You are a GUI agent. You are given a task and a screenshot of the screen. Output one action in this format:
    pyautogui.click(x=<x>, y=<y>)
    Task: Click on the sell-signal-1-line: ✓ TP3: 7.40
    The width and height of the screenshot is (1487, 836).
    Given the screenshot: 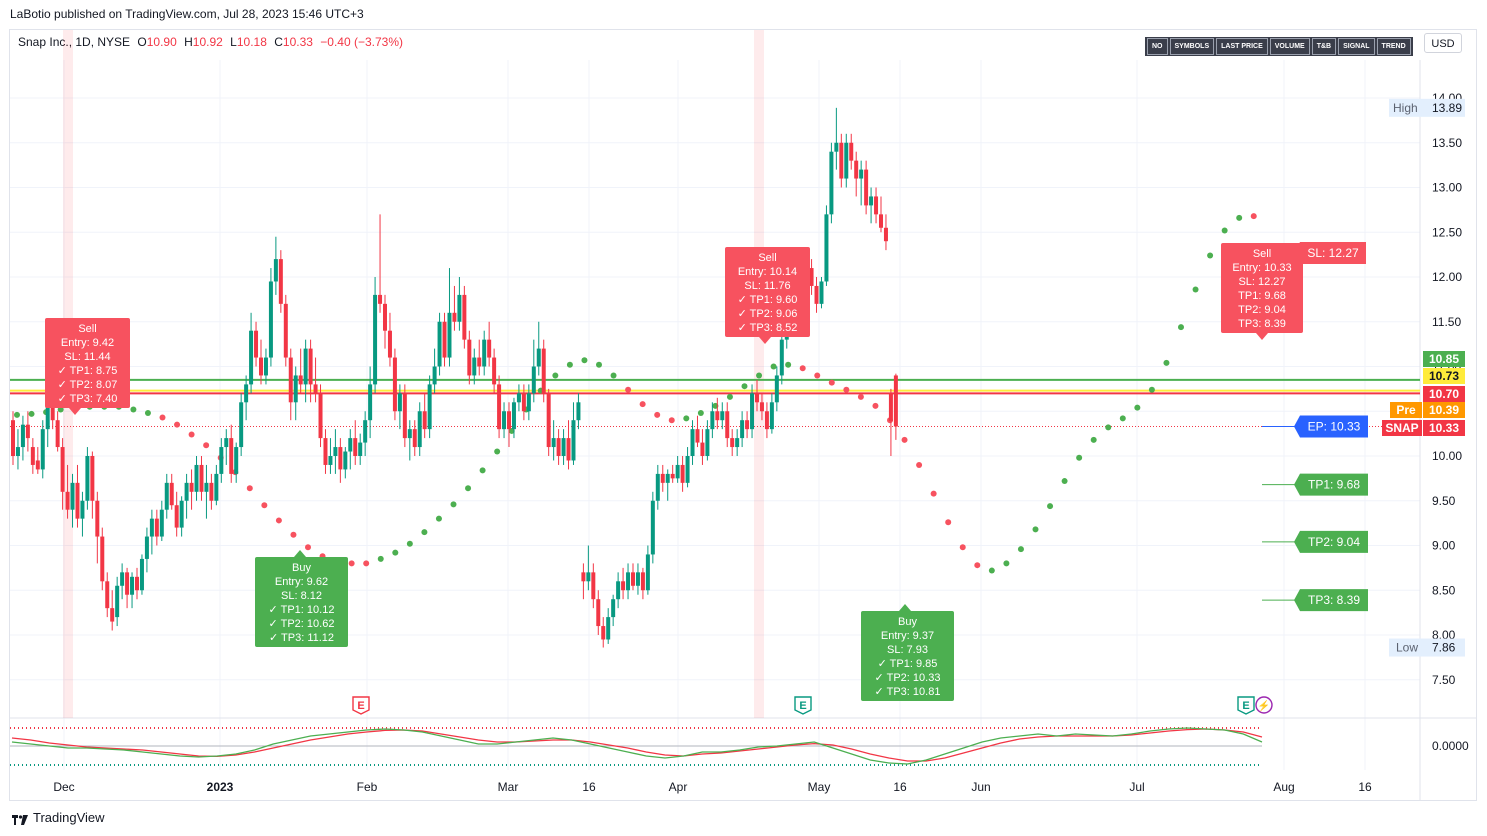 What is the action you would take?
    pyautogui.click(x=88, y=399)
    